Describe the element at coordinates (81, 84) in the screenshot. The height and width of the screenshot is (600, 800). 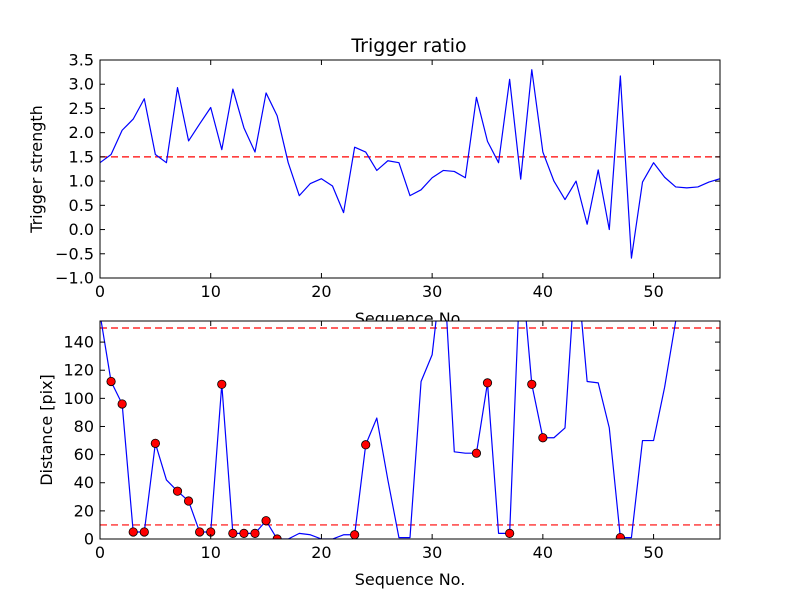
I see `y-tick-label: 3.0` at that location.